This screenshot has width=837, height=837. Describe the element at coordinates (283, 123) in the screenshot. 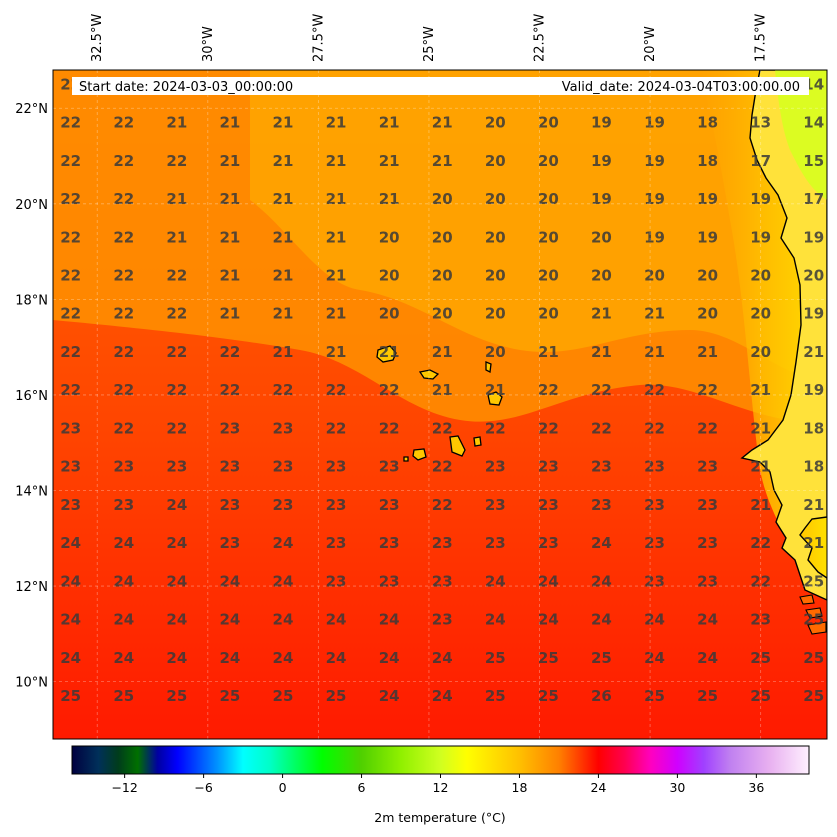

I see `temp-value-r1-c4: 21` at that location.